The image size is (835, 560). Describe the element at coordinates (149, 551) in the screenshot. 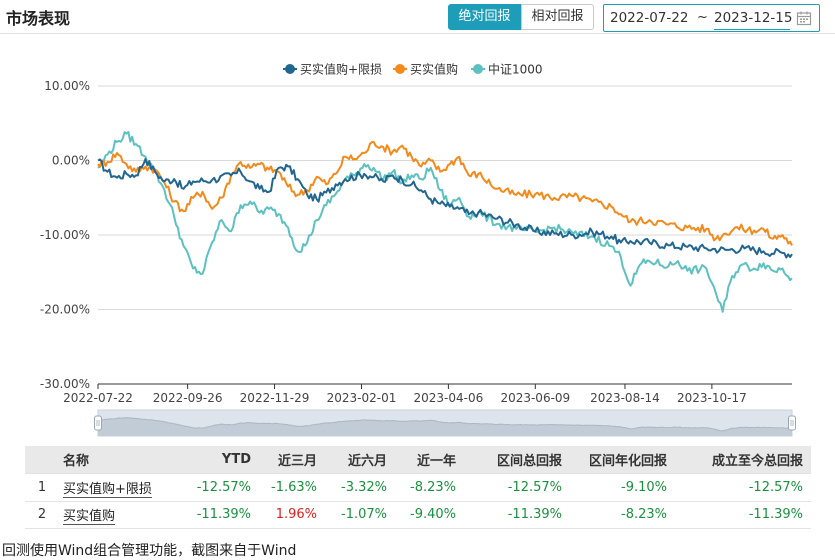

I see `footer-note: 回测使用Wind组合管理功能，截图来自于Wind` at that location.